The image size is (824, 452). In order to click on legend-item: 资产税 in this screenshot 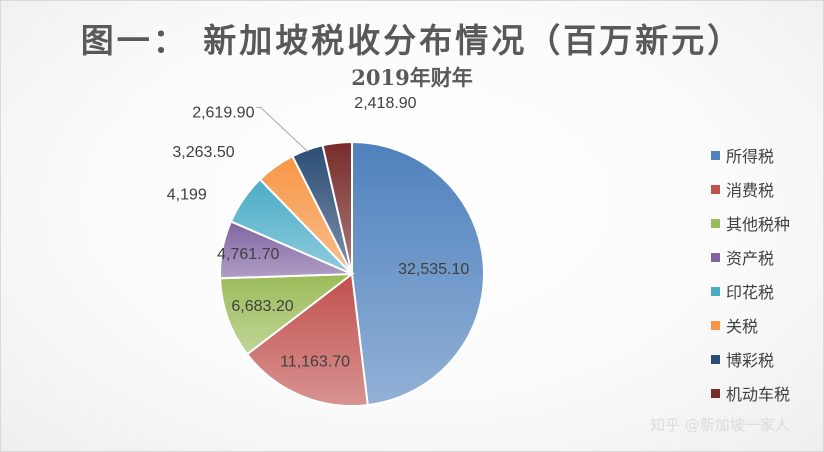, I will do `click(761, 257)`.